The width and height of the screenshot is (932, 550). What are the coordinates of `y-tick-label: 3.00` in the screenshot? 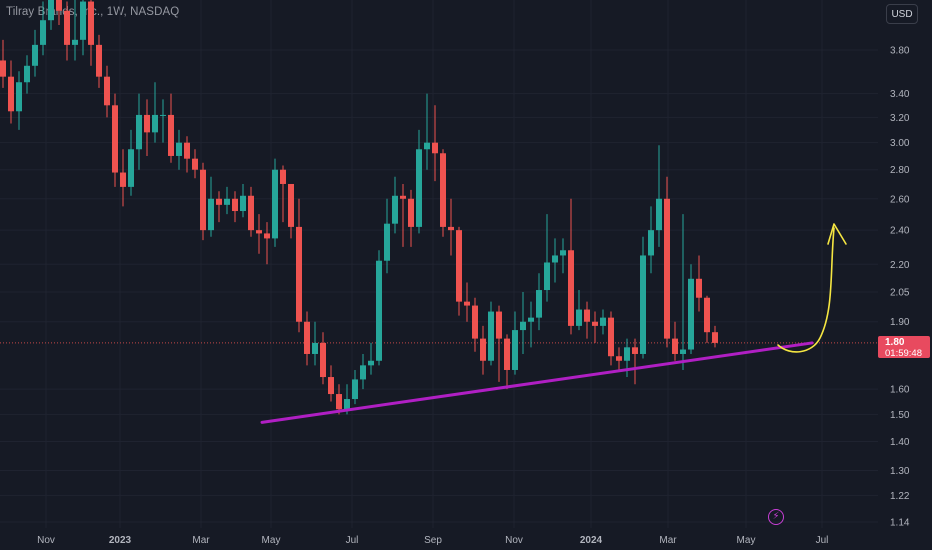 It's located at (900, 143).